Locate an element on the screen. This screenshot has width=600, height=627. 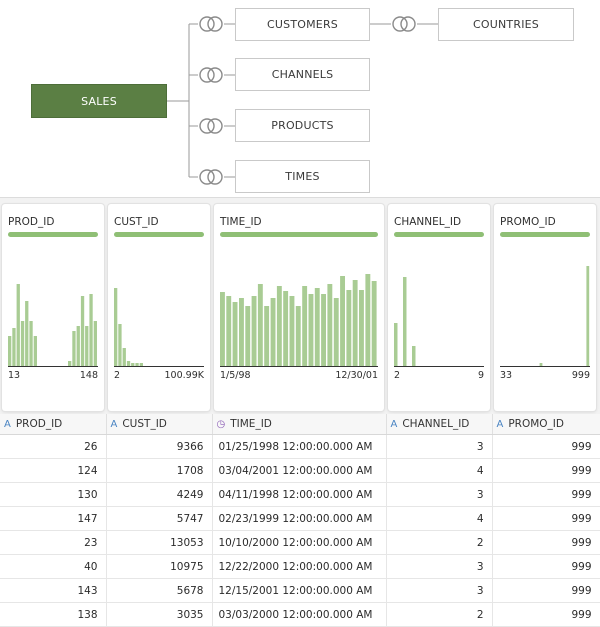
column-header-time-id: ◷ TIME_ID is located at coordinates (299, 424).